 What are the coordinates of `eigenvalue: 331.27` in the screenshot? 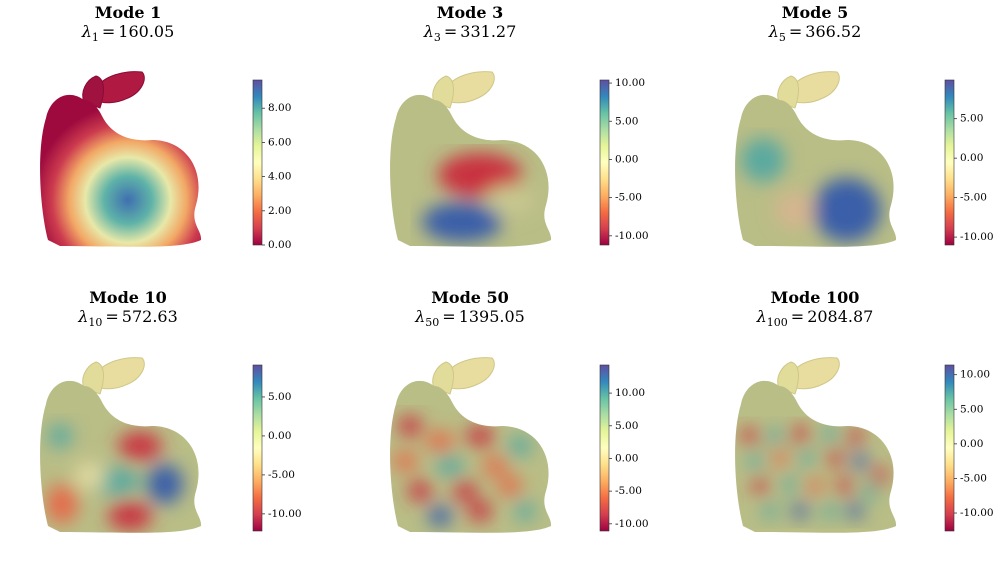 It's located at (488, 31).